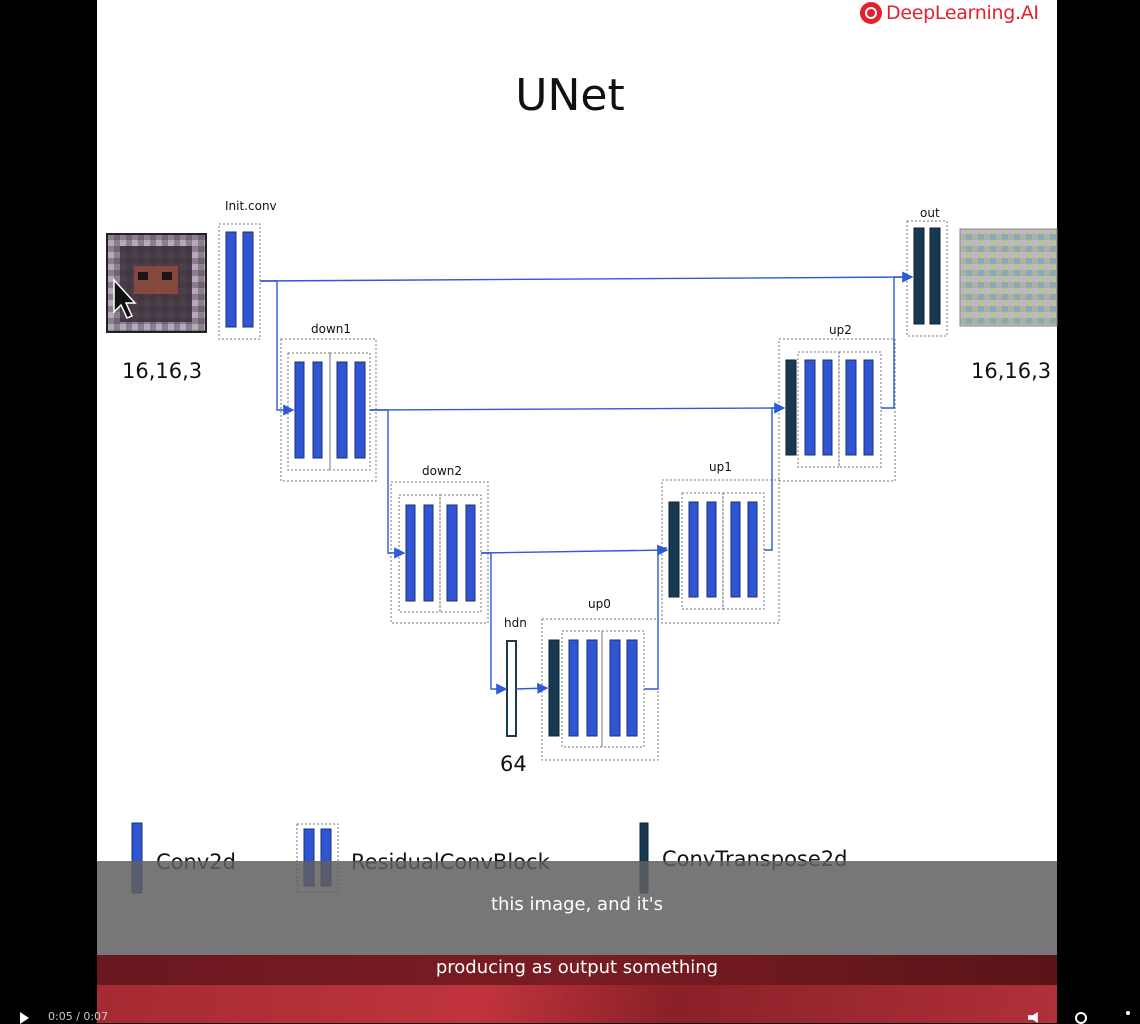 The width and height of the screenshot is (1140, 1024). What do you see at coordinates (577, 967) in the screenshot?
I see `caption-line-2: producing as output something` at bounding box center [577, 967].